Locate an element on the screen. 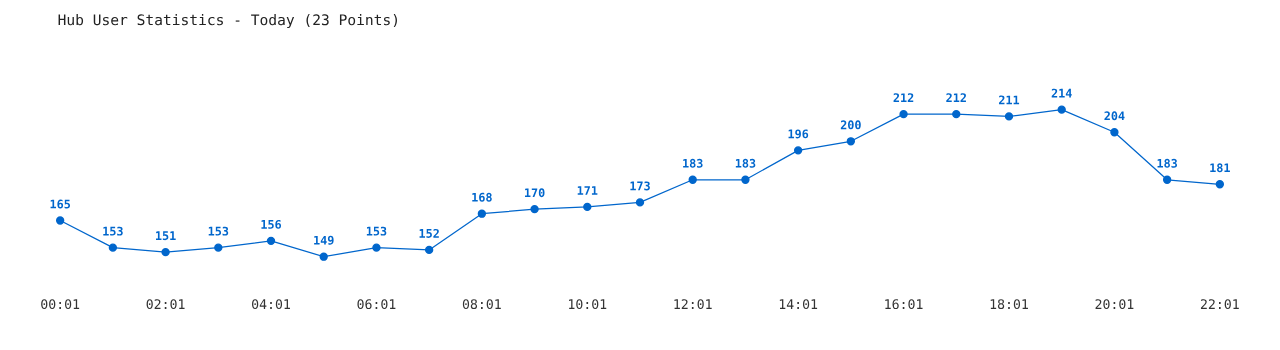  data-label: 196 is located at coordinates (798, 134).